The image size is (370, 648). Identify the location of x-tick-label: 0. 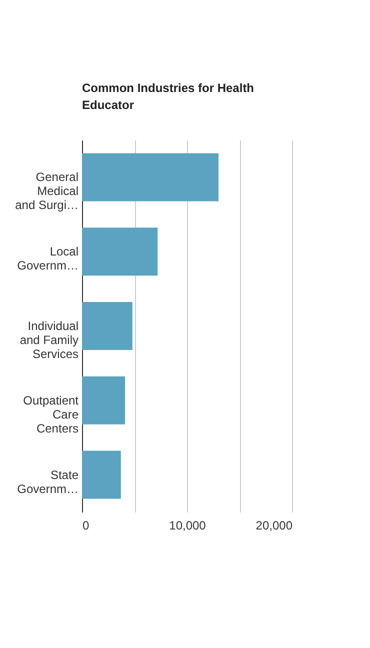
(86, 525).